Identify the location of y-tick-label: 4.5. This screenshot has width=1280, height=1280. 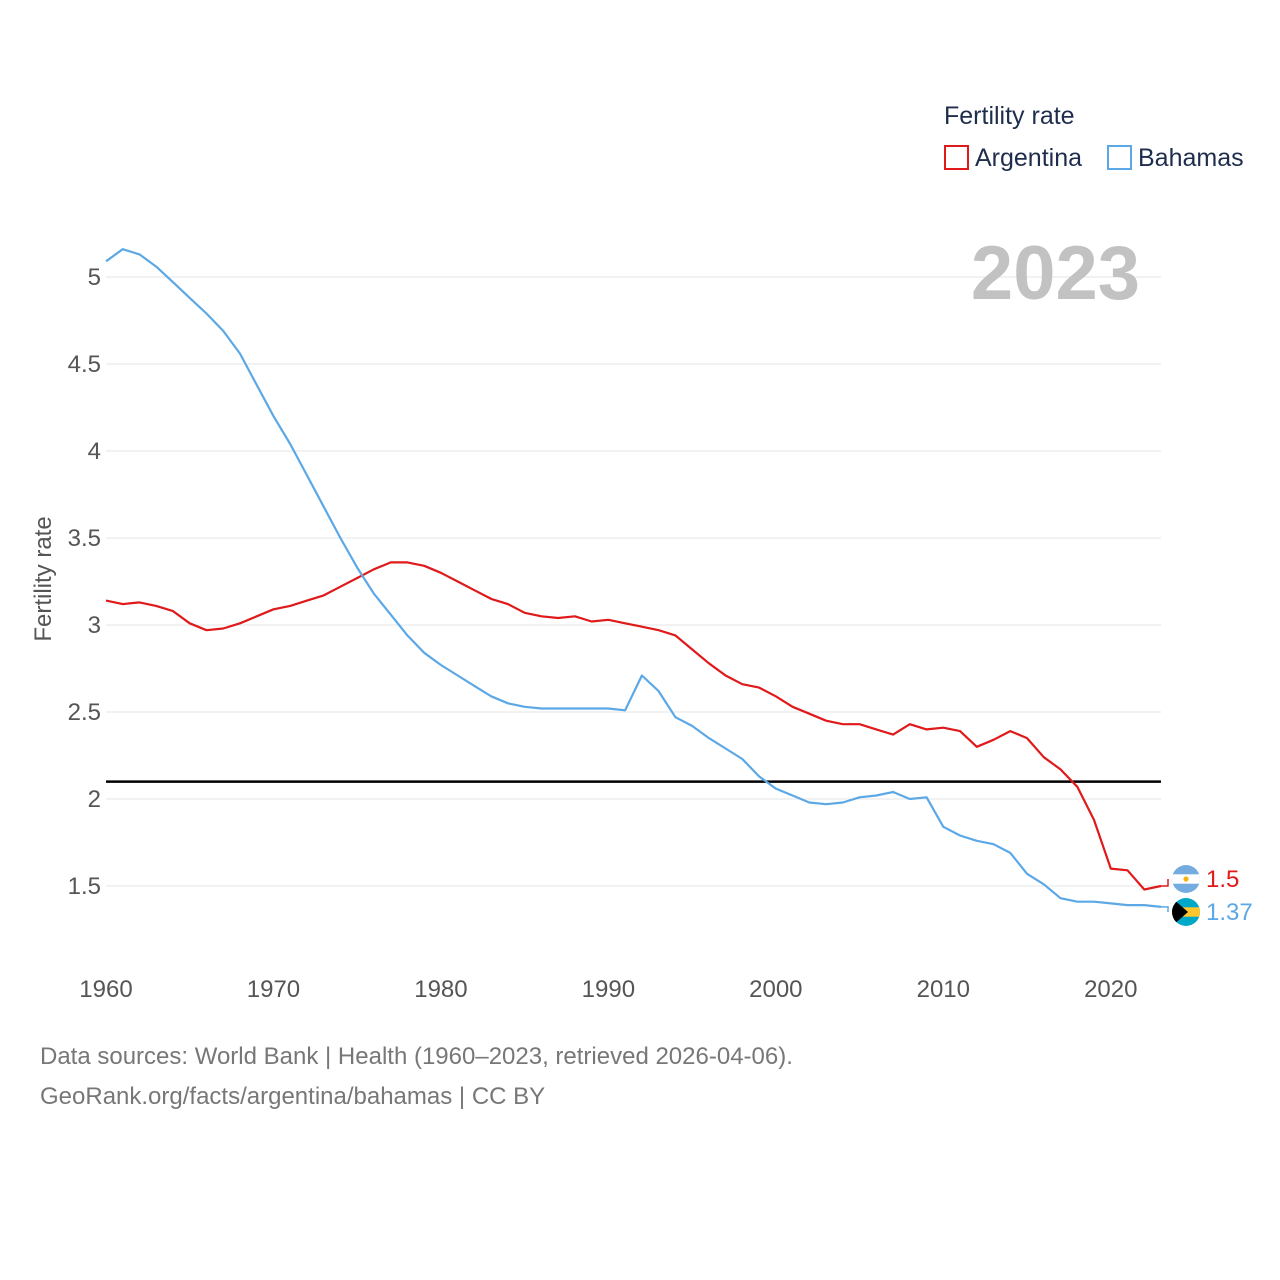
(84, 364).